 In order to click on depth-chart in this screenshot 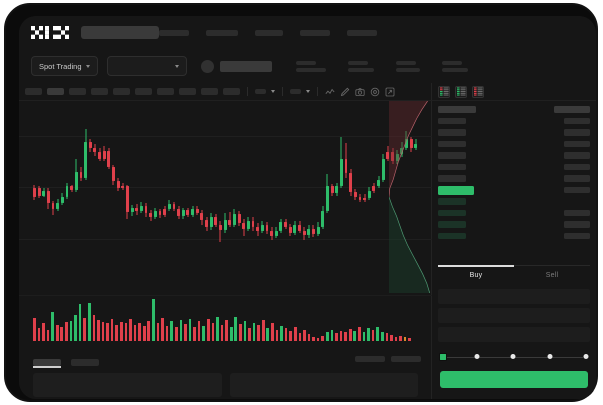, I will do `click(410, 197)`.